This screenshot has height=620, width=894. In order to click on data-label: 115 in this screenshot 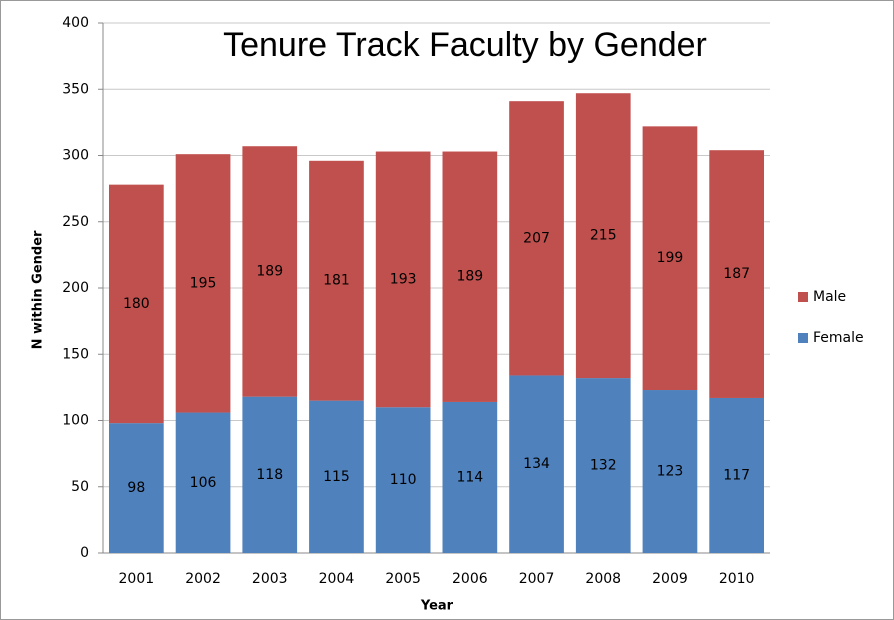, I will do `click(336, 477)`.